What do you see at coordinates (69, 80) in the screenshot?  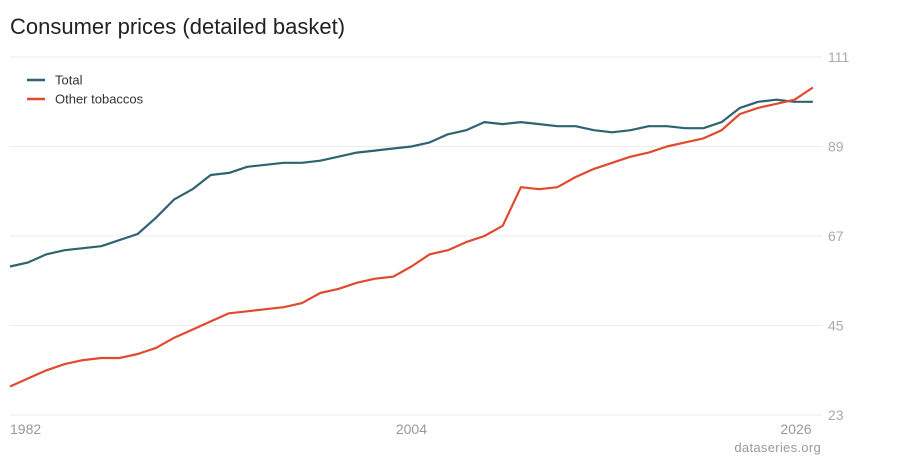 I see `legend-label-total: Total` at bounding box center [69, 80].